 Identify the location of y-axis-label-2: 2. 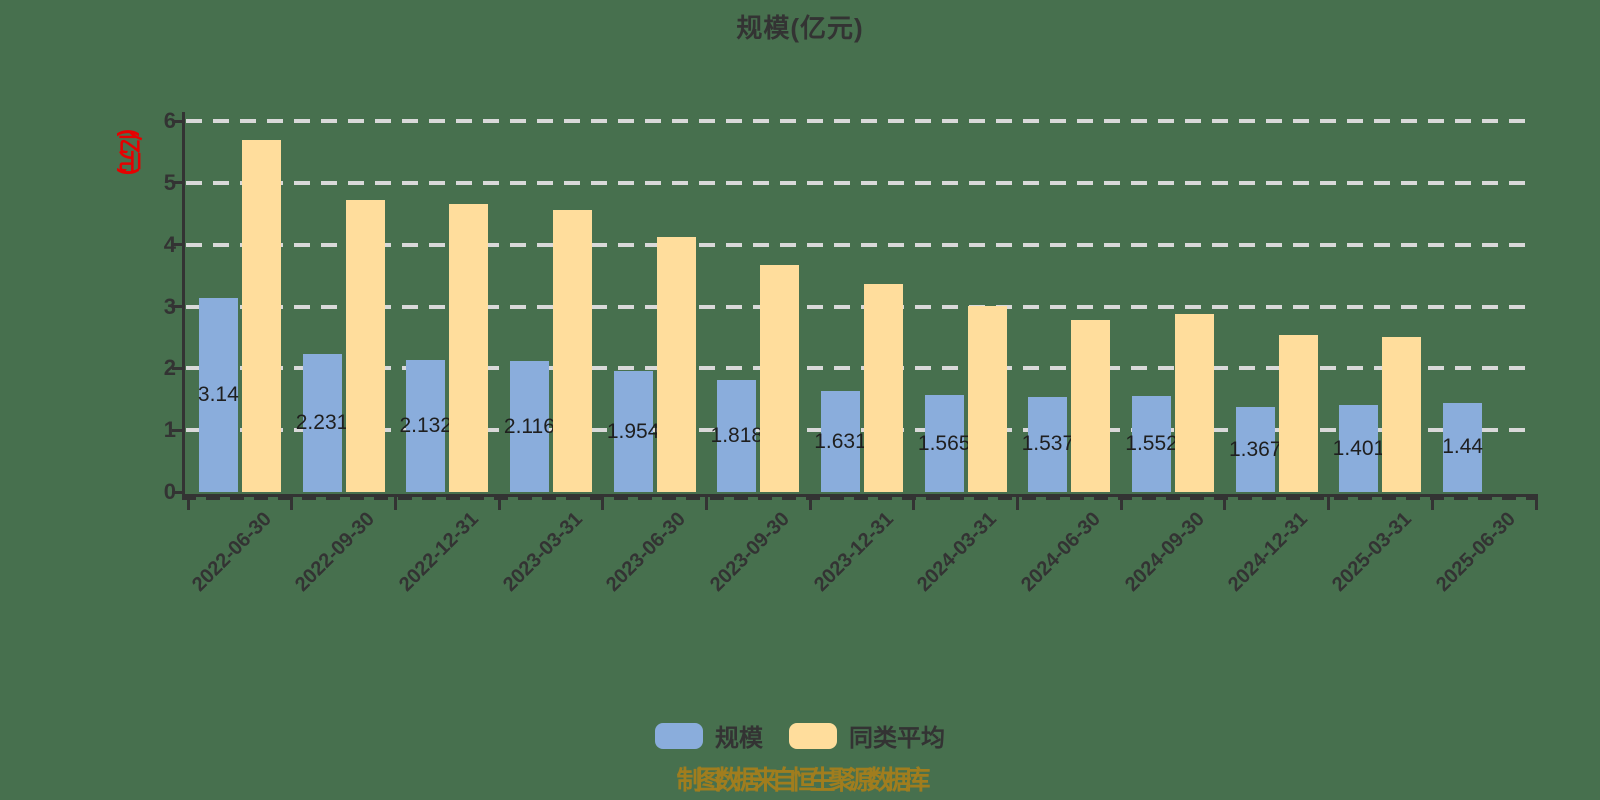
(169, 368).